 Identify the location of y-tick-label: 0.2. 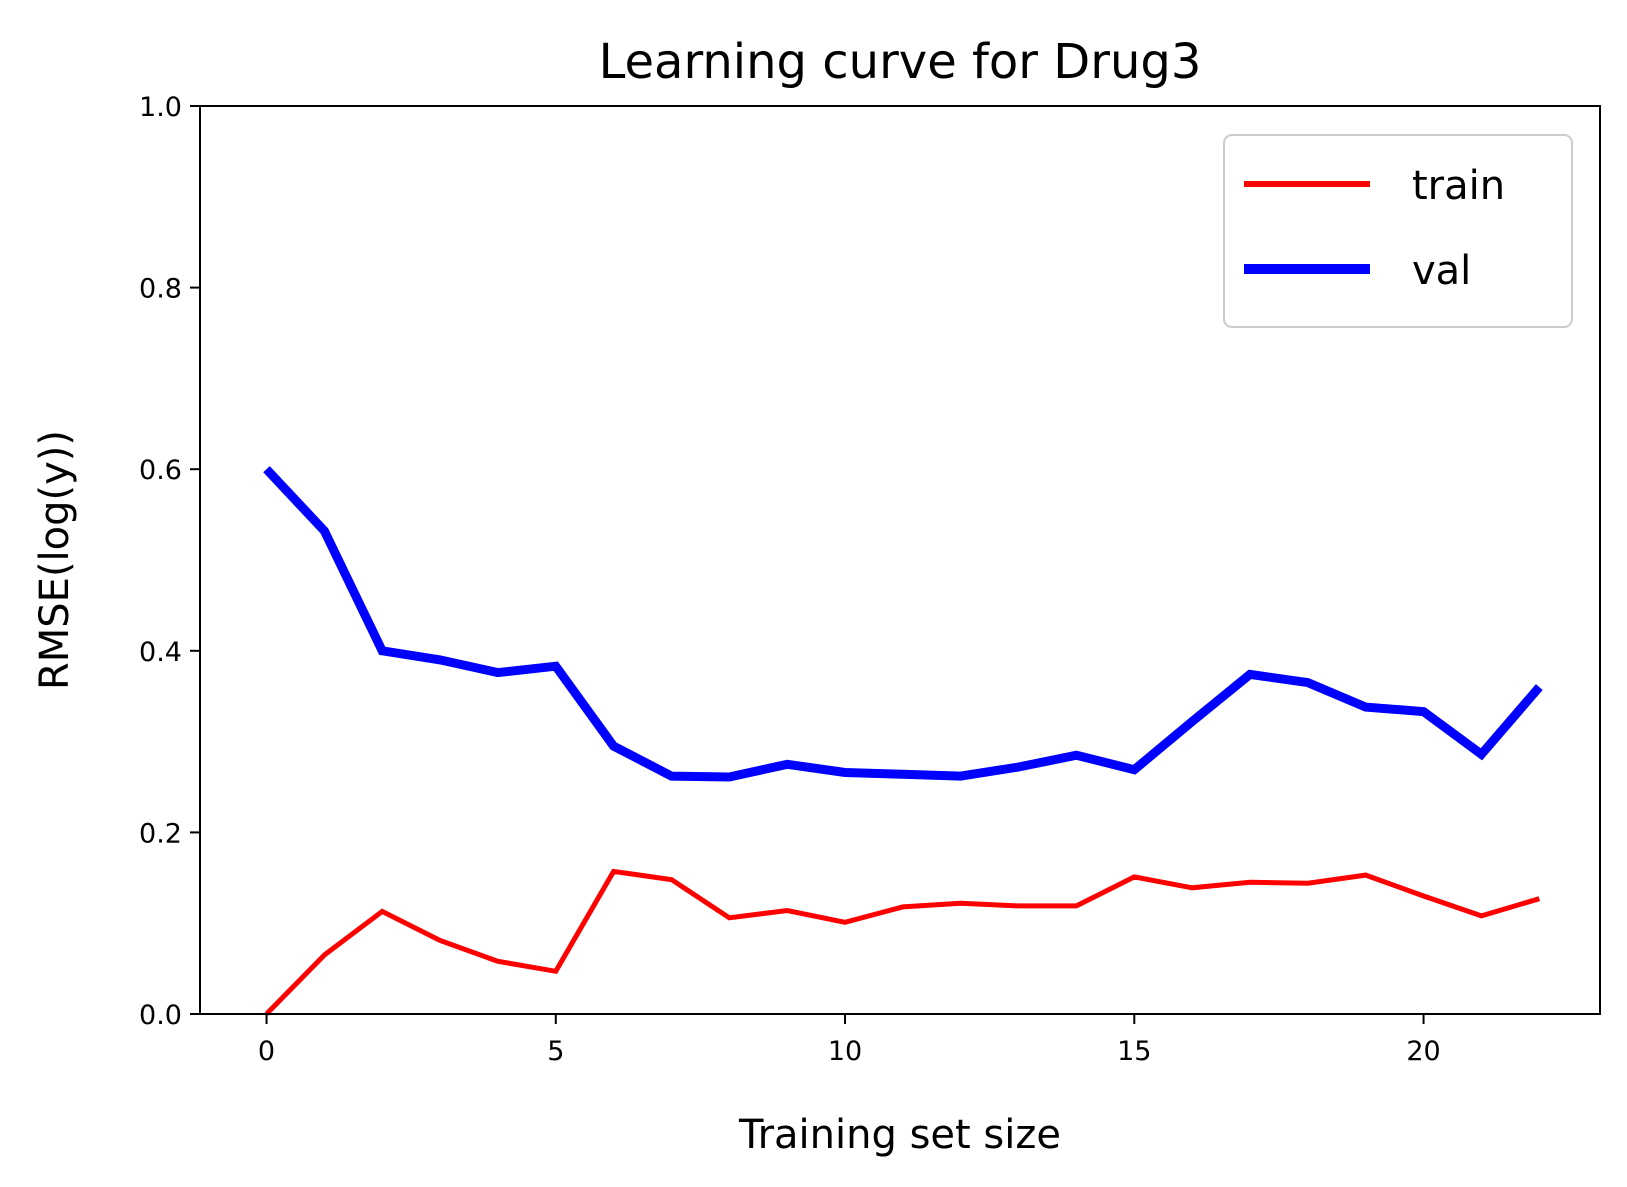
(160, 833).